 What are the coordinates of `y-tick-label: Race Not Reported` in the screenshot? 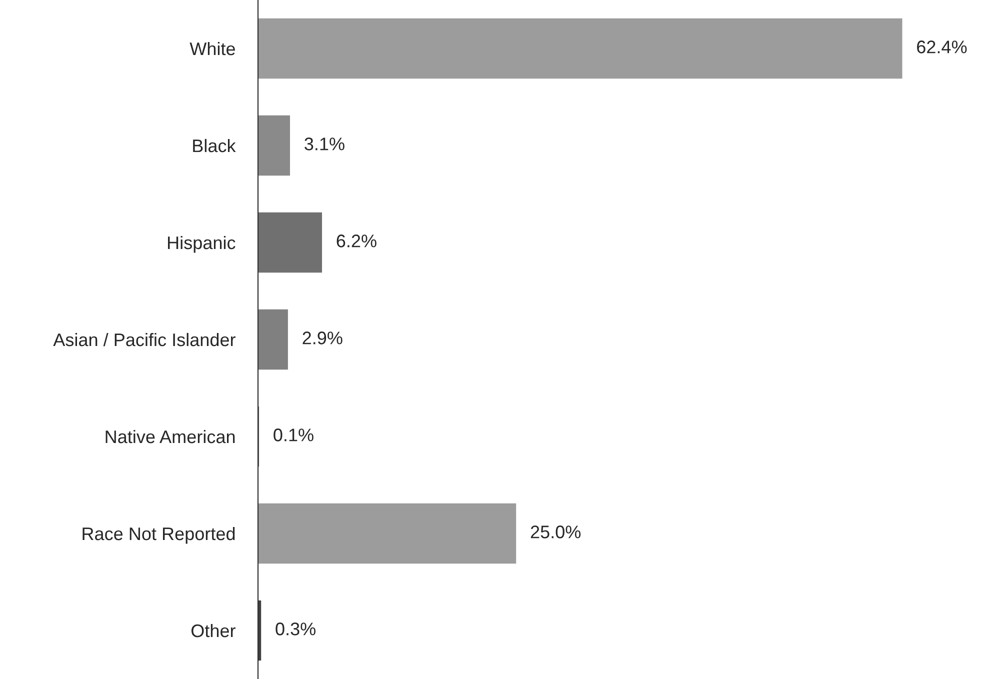 It's located at (158, 535).